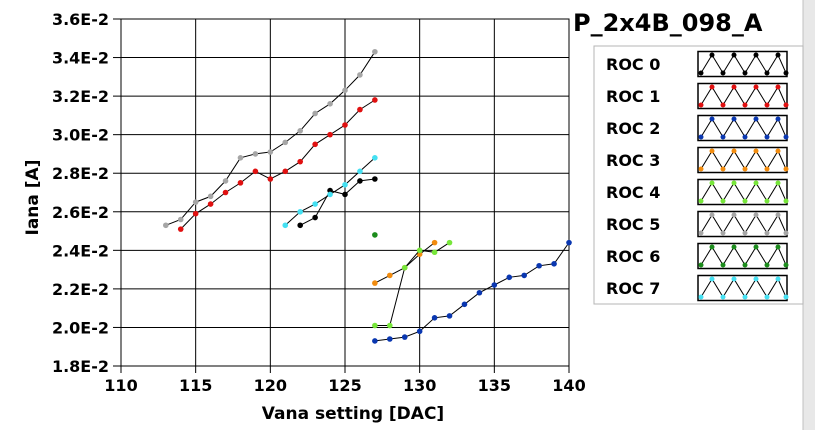 Image resolution: width=815 pixels, height=430 pixels. Describe the element at coordinates (668, 23) in the screenshot. I see `chart-title: P_2x4B_098_A` at that location.